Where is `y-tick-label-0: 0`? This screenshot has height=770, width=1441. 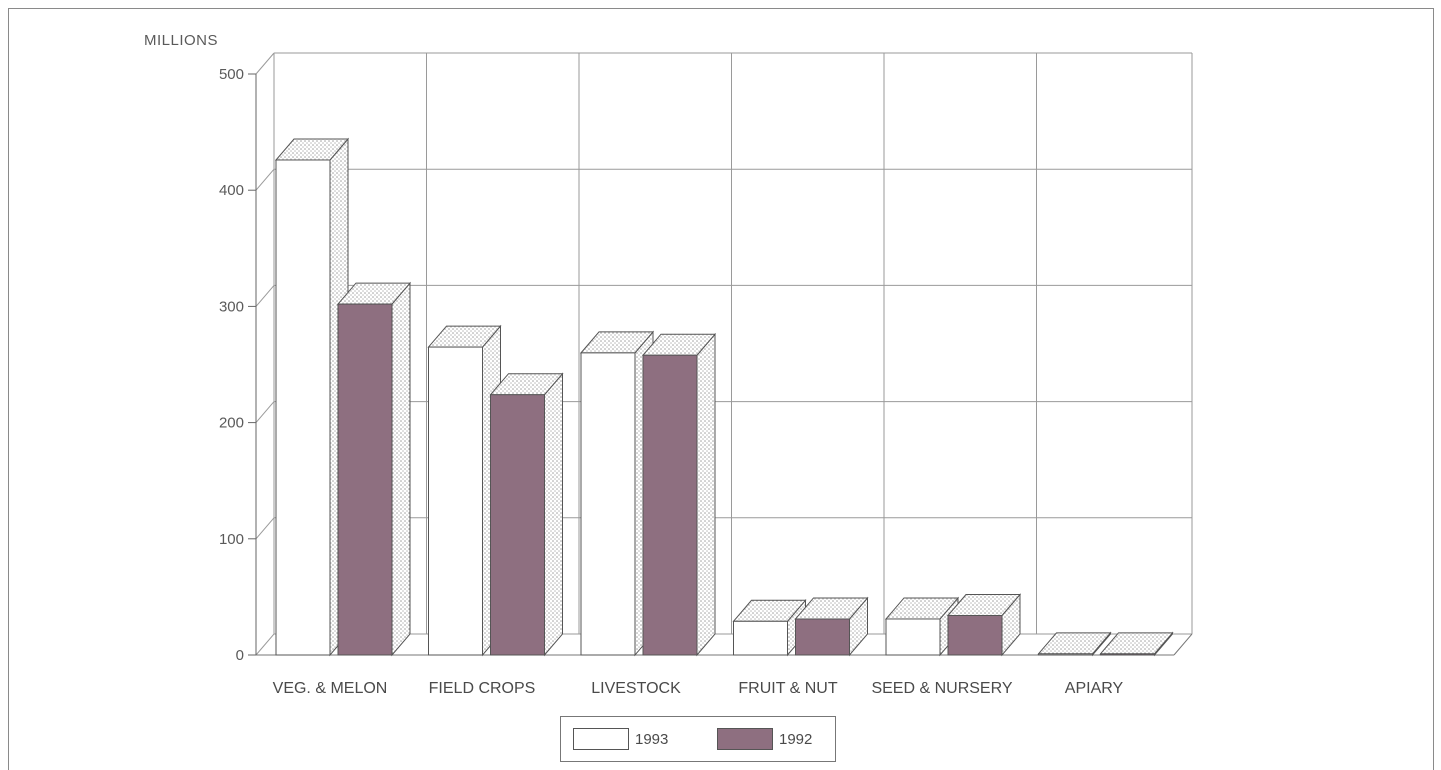 y-tick-label-0: 0 is located at coordinates (240, 655).